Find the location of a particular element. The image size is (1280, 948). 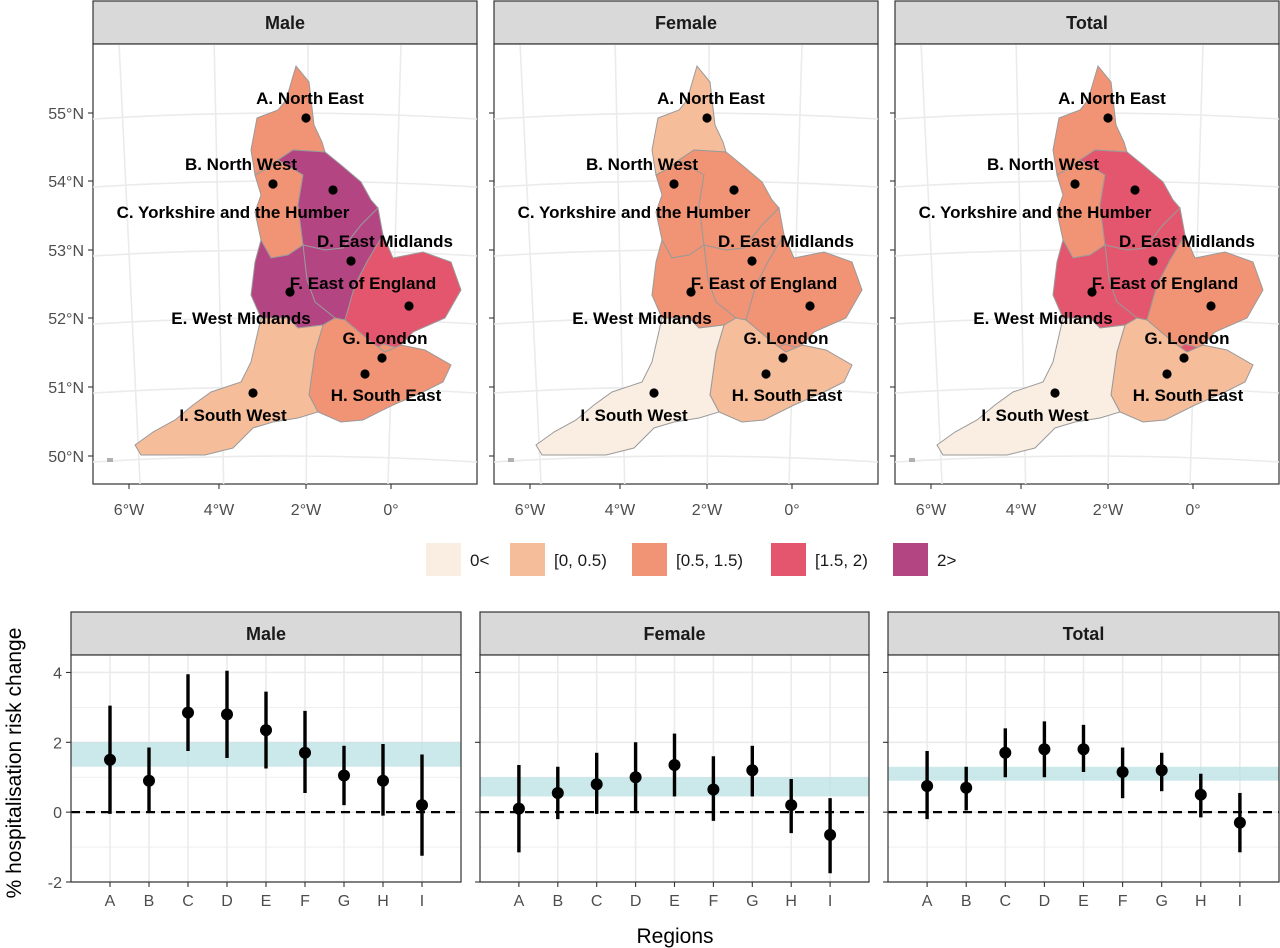

point-a is located at coordinates (927, 785).